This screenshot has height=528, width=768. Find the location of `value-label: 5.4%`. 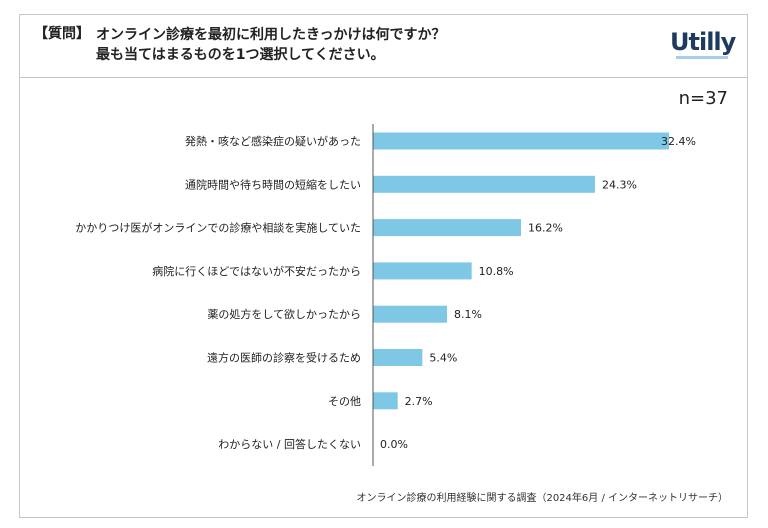

value-label: 5.4% is located at coordinates (443, 358).